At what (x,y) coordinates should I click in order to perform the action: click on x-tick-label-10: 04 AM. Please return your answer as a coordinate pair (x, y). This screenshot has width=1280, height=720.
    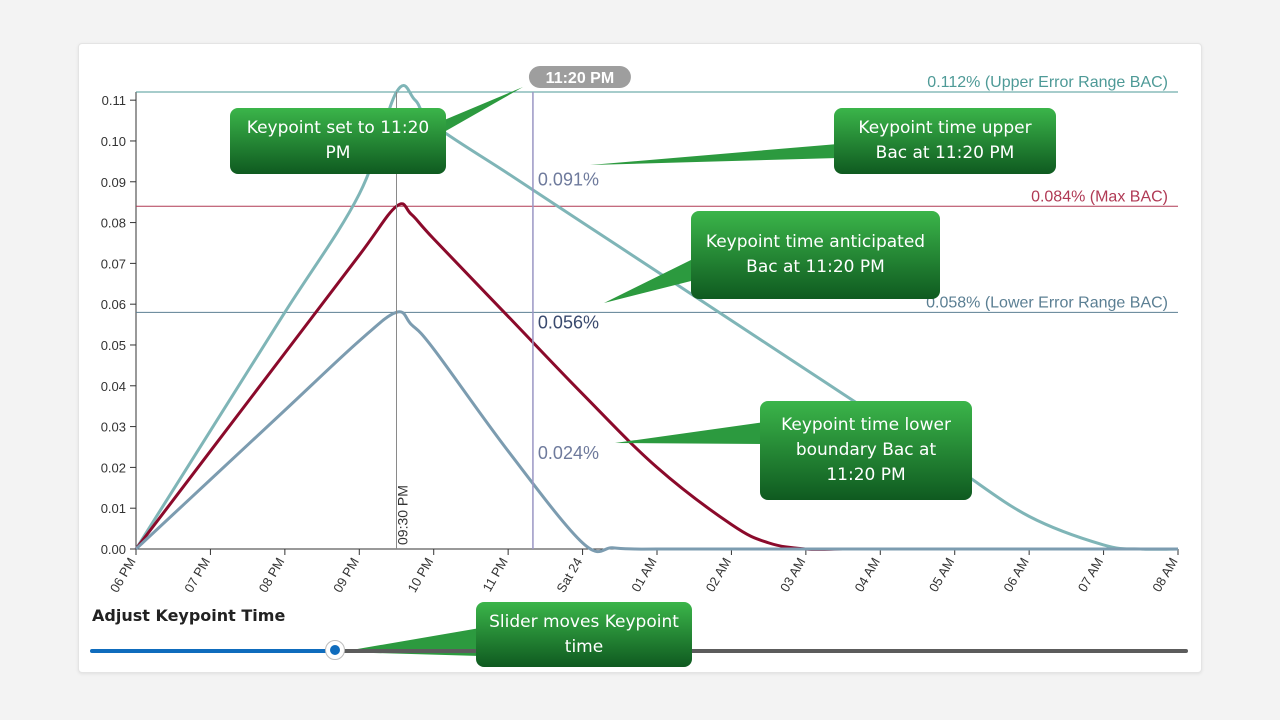
    Looking at the image, I should click on (866, 574).